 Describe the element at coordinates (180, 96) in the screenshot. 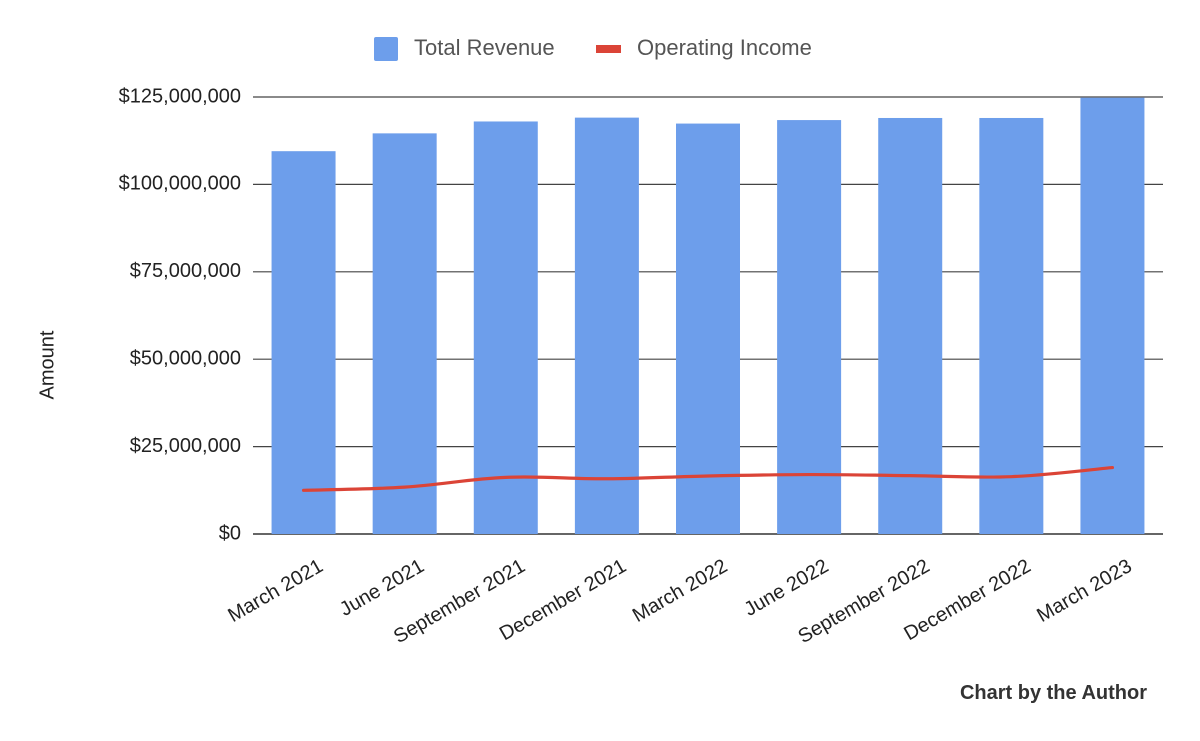

I see `y-tick-label: $125,000,000` at that location.